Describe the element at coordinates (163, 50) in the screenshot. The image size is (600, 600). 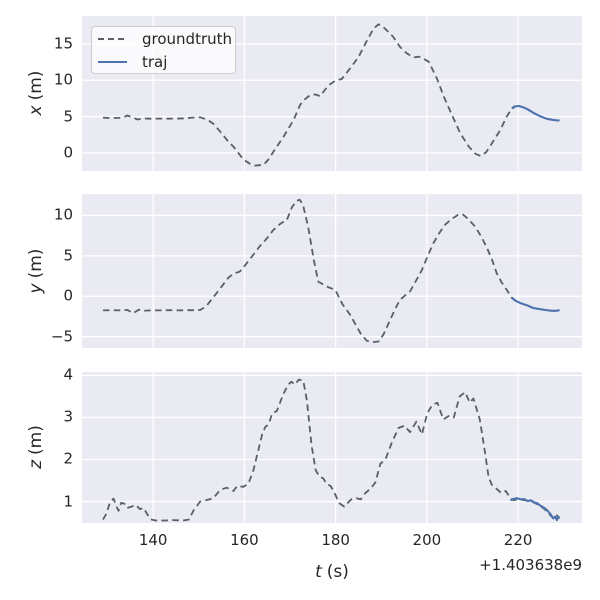
I see `legend: groundtruth traj` at that location.